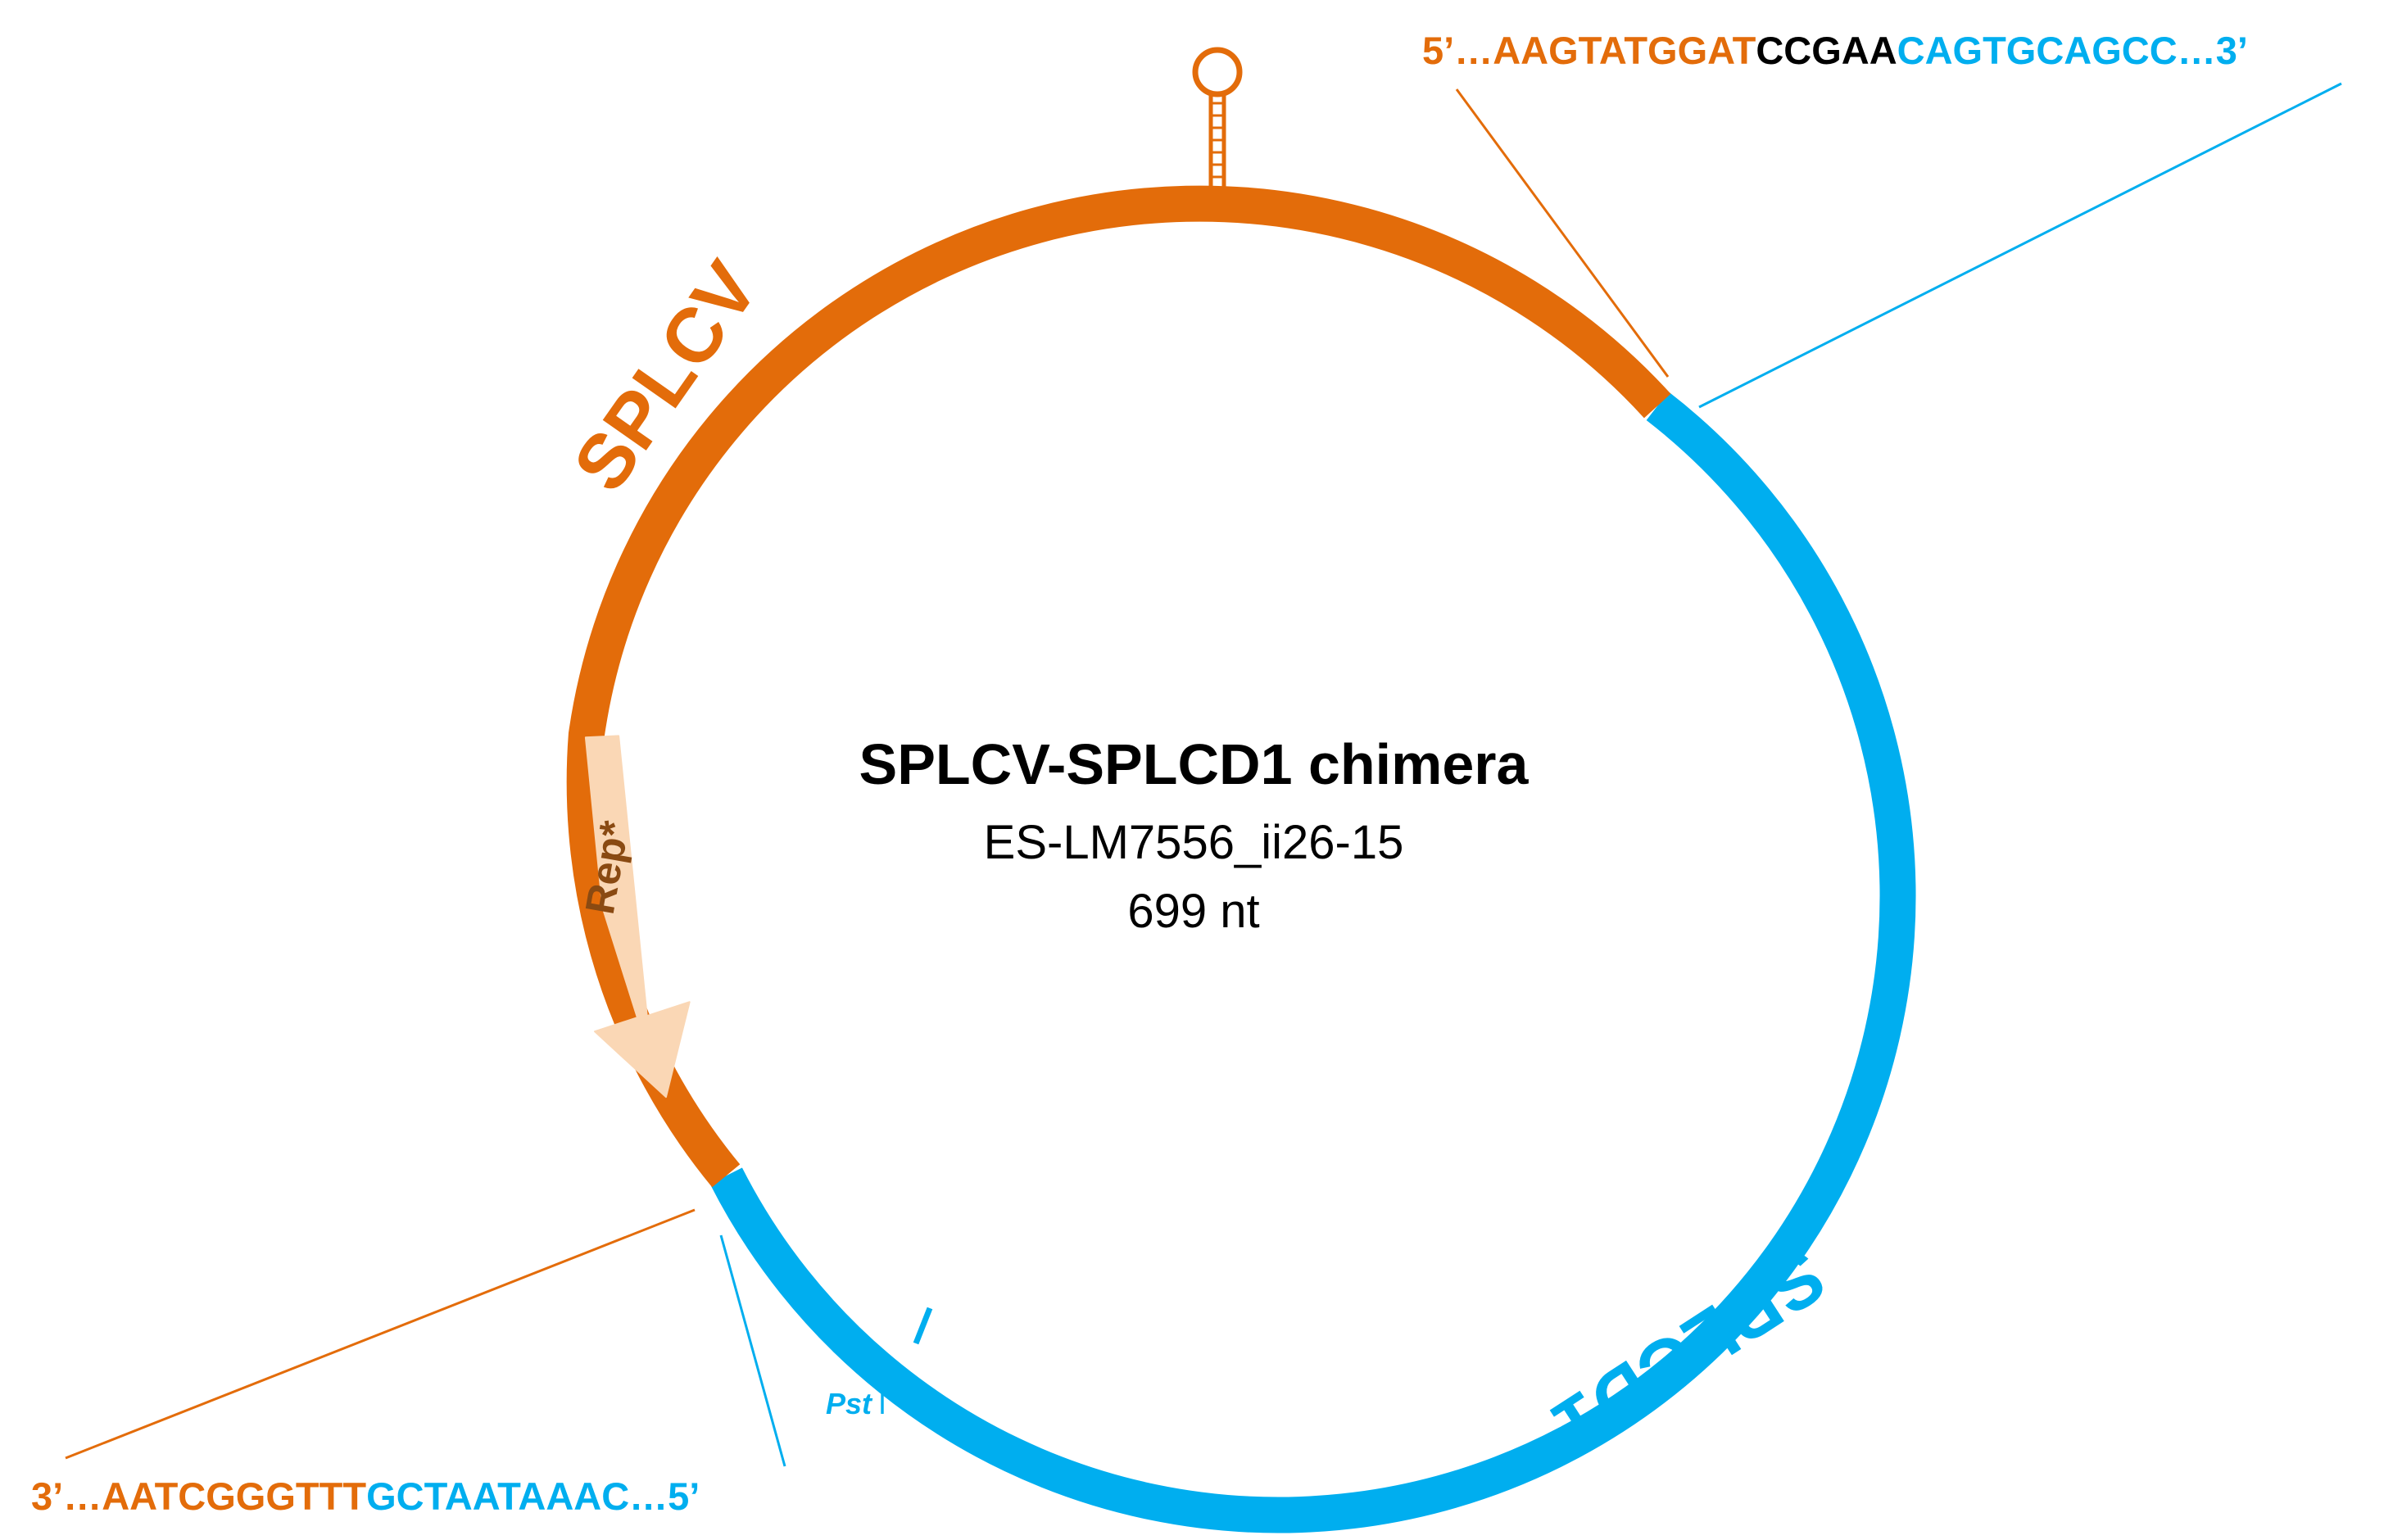 Image resolution: width=2402 pixels, height=1540 pixels. What do you see at coordinates (2038, 50) in the screenshot?
I see `top-junction-splcd1: CAGTGCAGCC` at bounding box center [2038, 50].